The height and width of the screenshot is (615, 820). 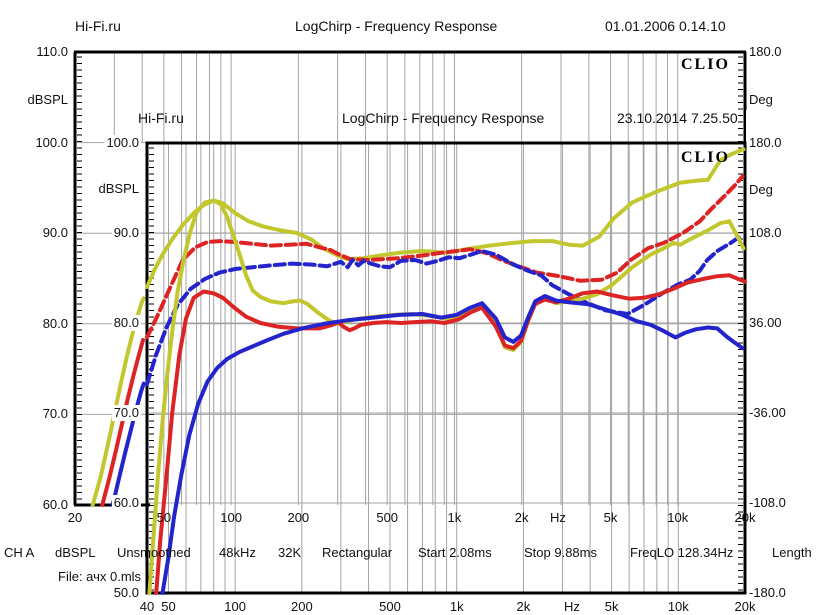 I want to click on series-spl-blue-low-freq-tail, so click(x=128, y=444).